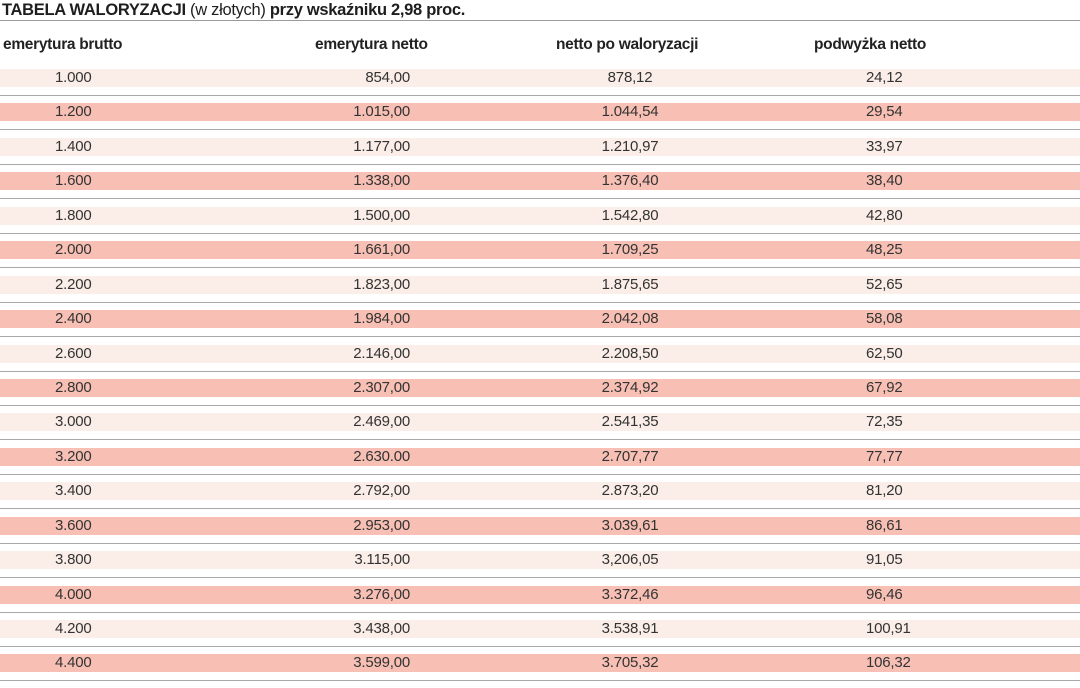 The image size is (1080, 688). What do you see at coordinates (381, 491) in the screenshot?
I see `cell-emerytura-netto: 2.792,00` at bounding box center [381, 491].